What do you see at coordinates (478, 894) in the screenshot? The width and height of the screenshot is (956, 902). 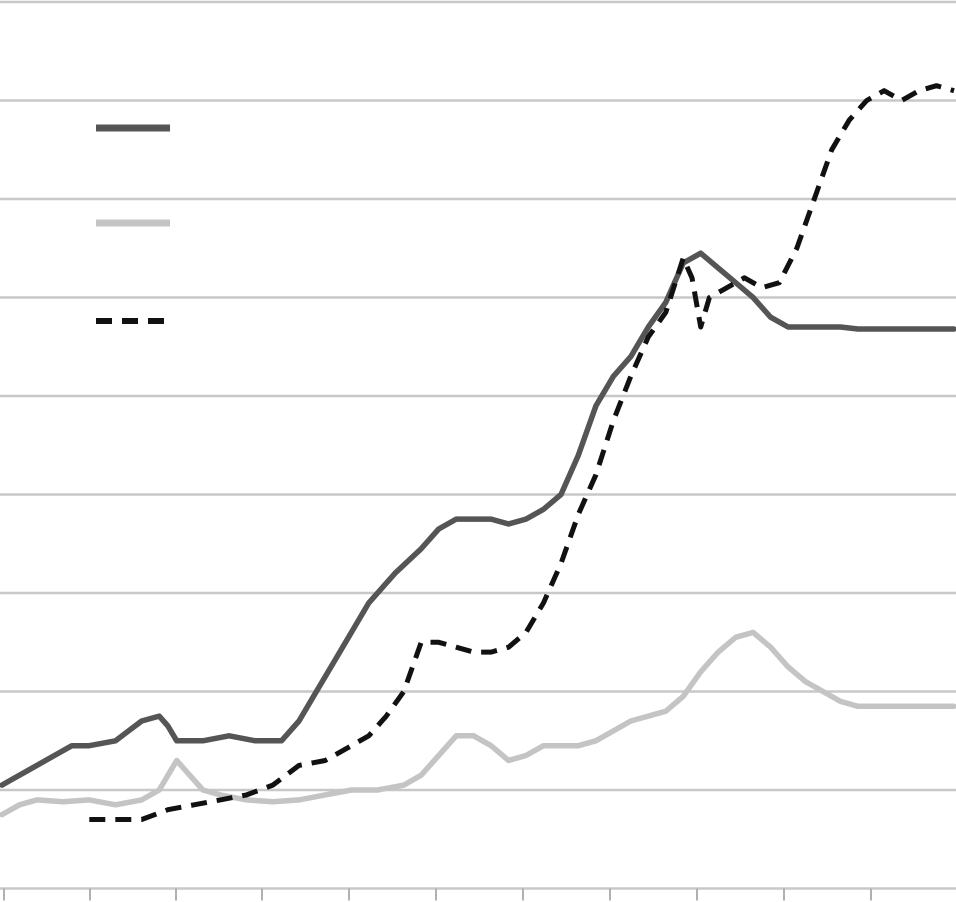 I see `x-axis` at bounding box center [478, 894].